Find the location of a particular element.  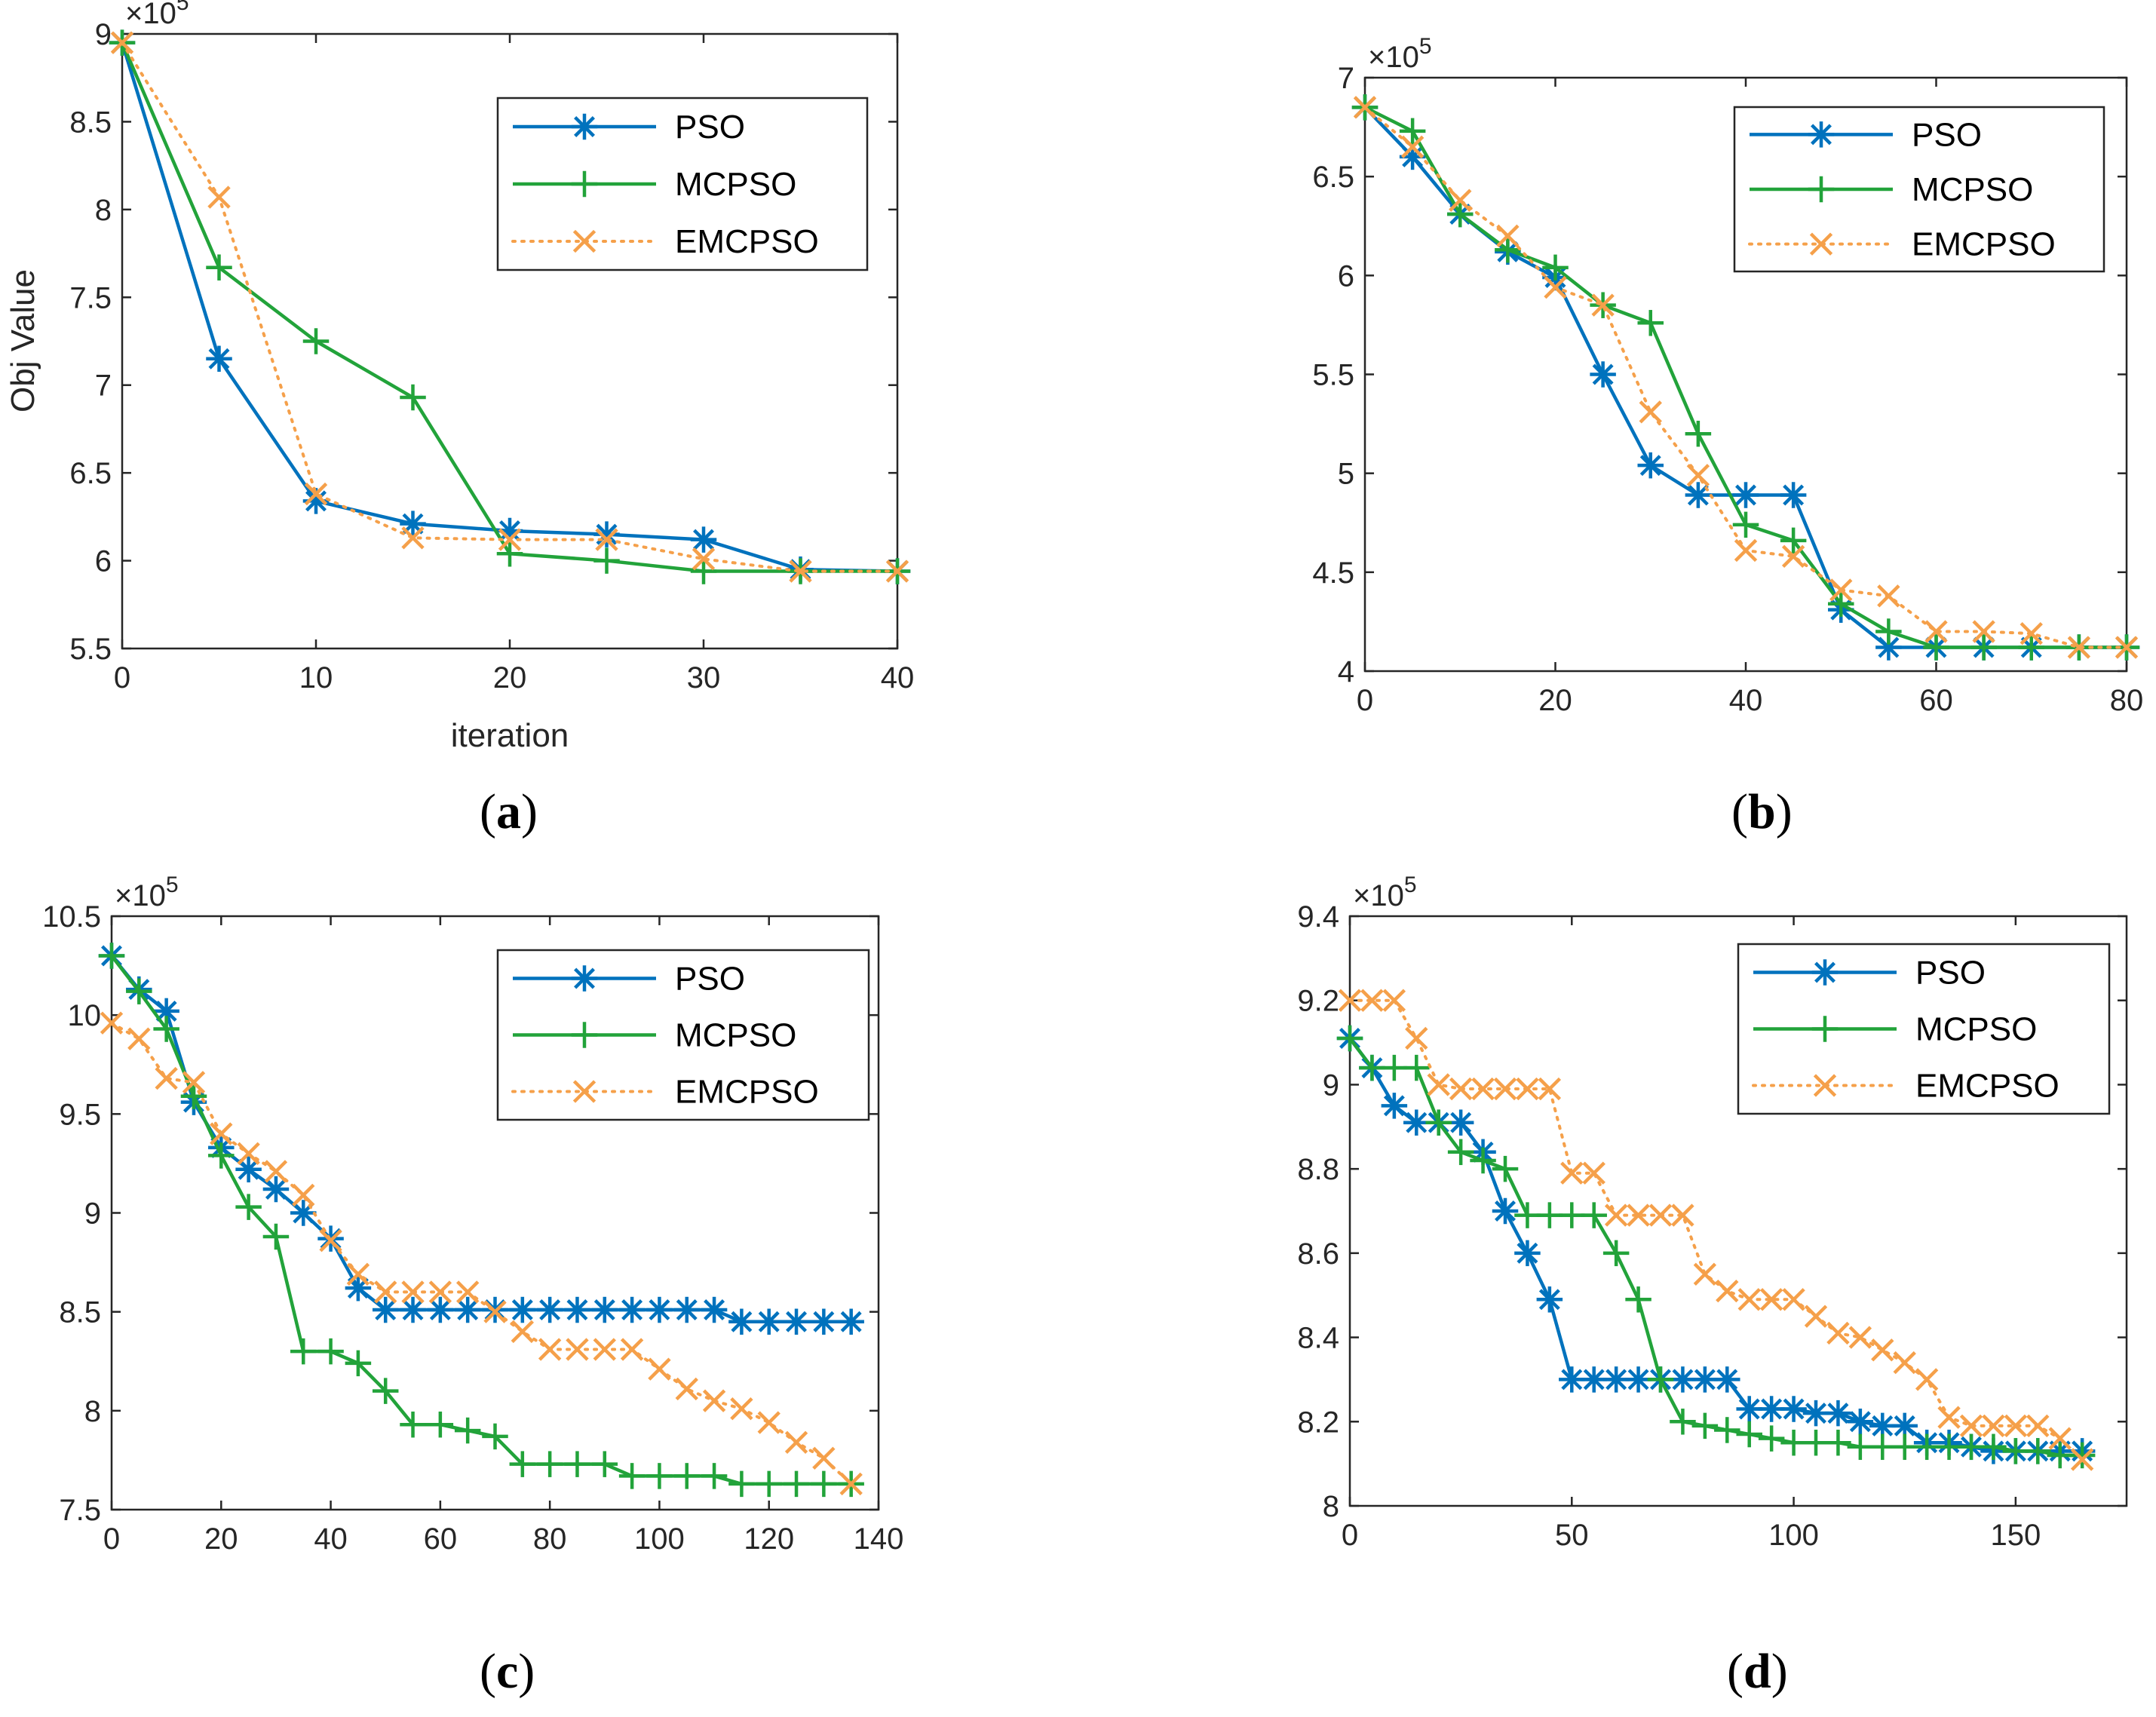

legend-marker-pso is located at coordinates (584, 979).